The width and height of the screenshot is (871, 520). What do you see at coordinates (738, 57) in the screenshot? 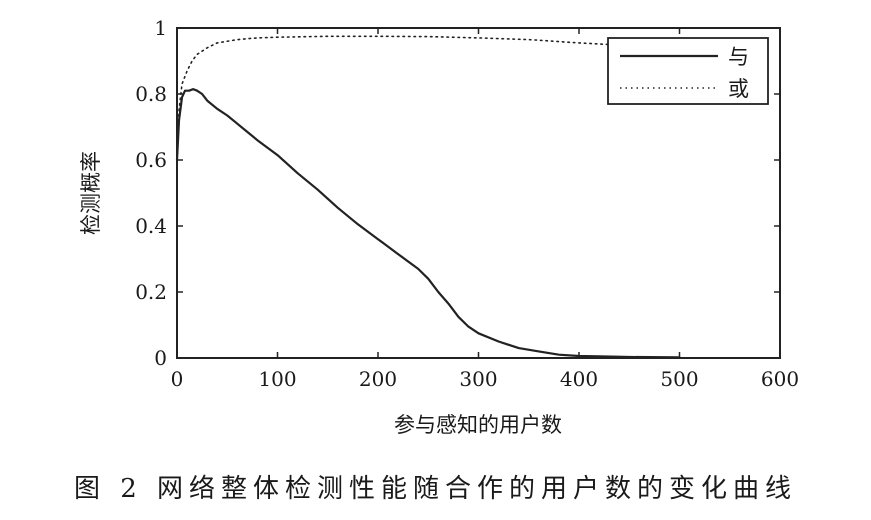
I see `legend-label-0: 与` at bounding box center [738, 57].